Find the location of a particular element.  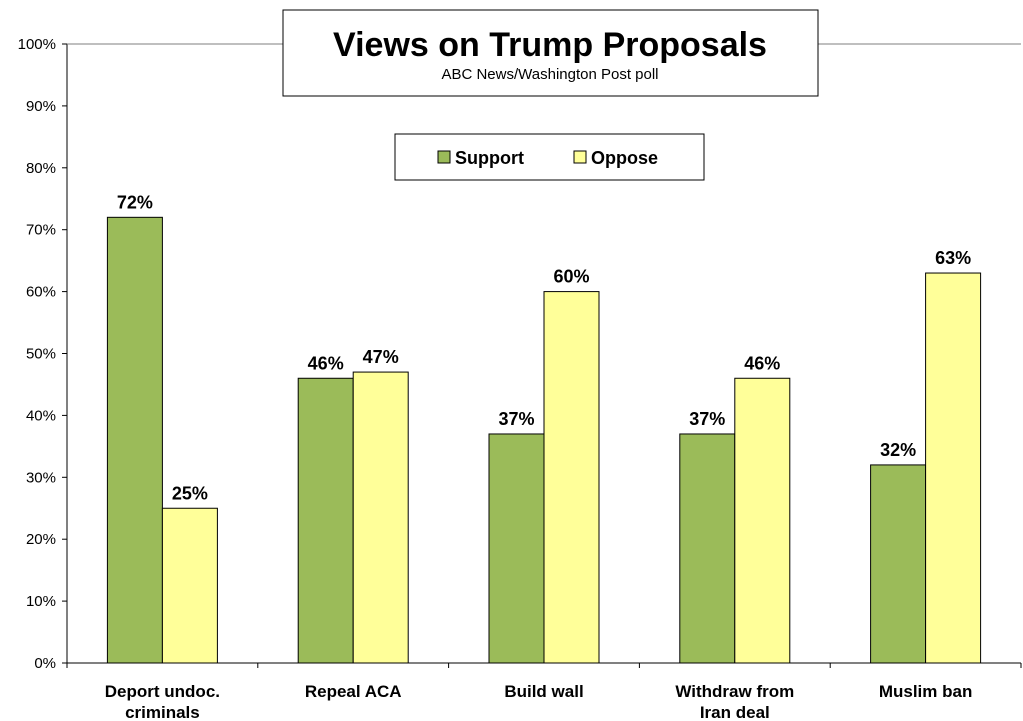

legend: Support Oppose is located at coordinates (549, 157).